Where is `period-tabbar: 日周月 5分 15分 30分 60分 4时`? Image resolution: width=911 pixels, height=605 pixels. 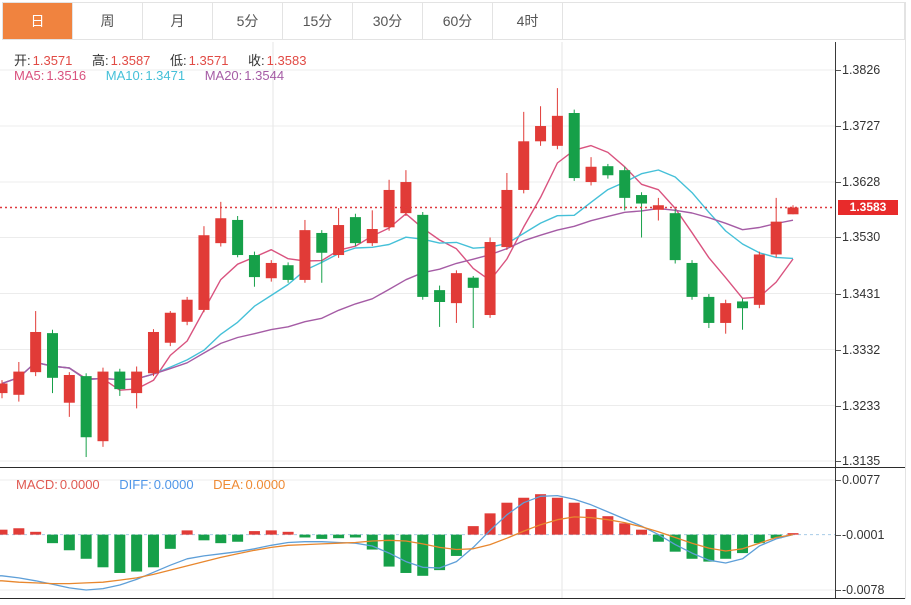
period-tabbar: 日周月 5分 15分 30分 60分 4时 is located at coordinates (453, 21).